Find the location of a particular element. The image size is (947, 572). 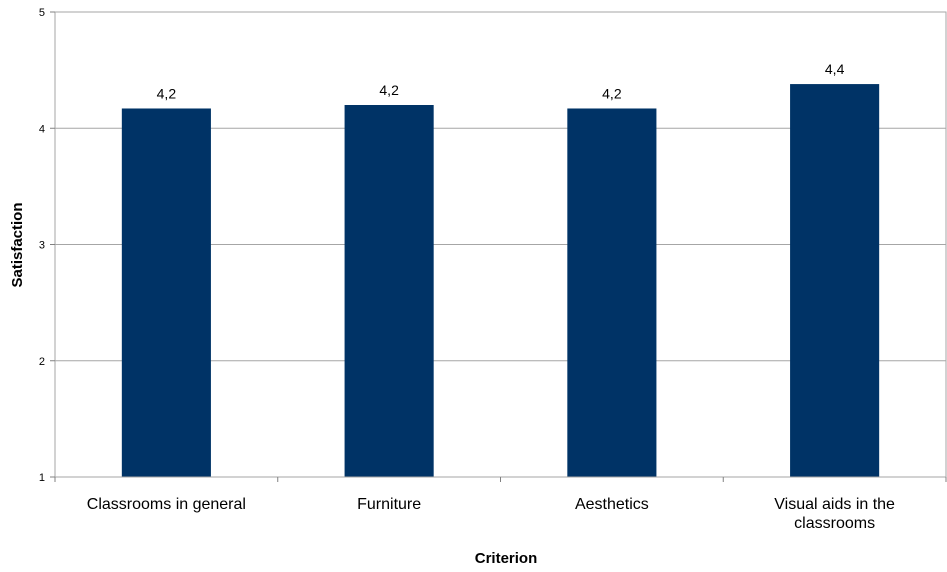

data-label-1: 4,2 is located at coordinates (167, 93).